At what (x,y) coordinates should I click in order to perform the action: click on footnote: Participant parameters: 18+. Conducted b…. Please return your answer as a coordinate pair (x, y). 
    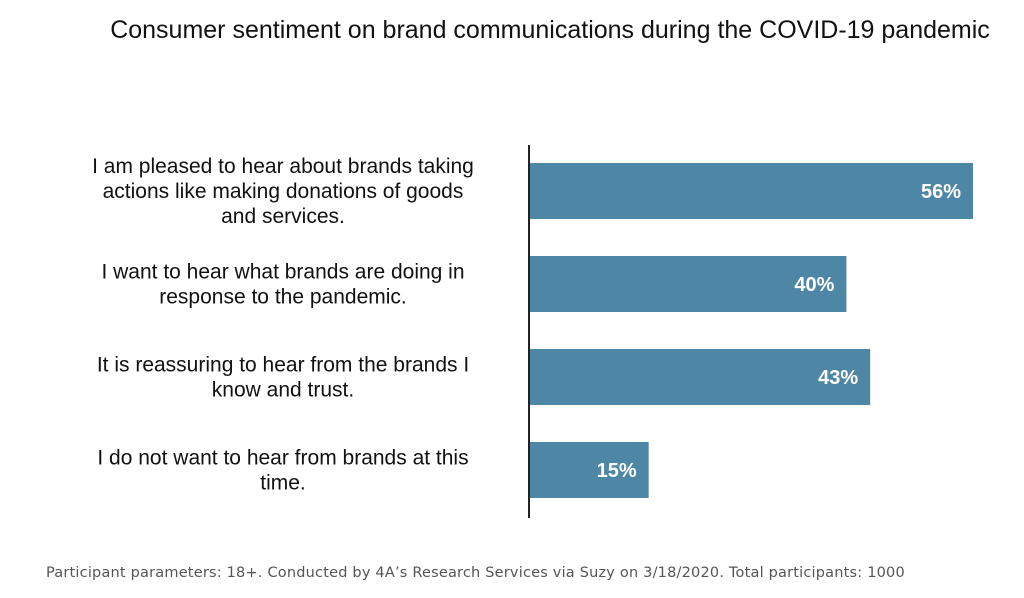
    Looking at the image, I should click on (475, 573).